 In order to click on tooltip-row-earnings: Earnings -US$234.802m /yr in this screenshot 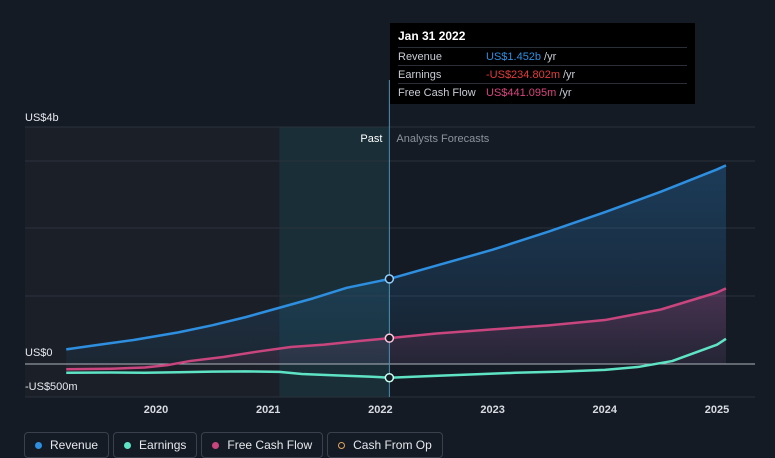, I will do `click(542, 74)`.